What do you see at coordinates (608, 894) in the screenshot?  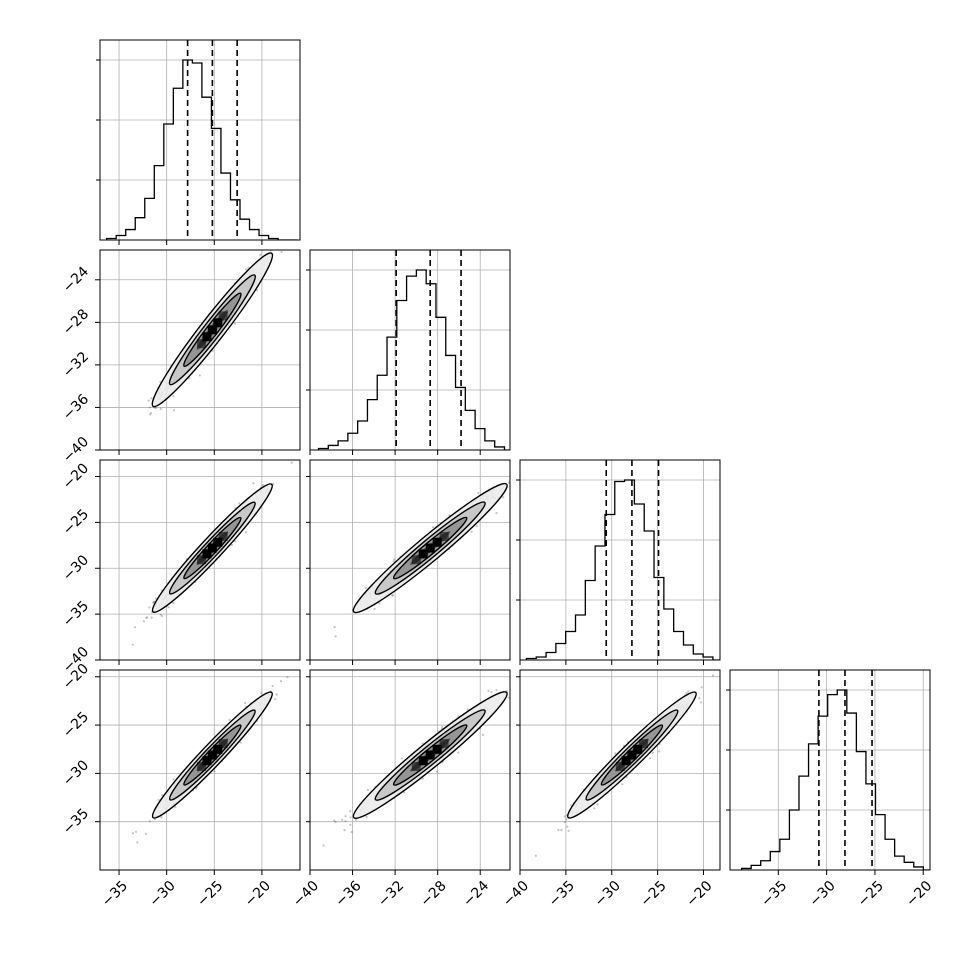 I see `x-tick-label: −30` at bounding box center [608, 894].